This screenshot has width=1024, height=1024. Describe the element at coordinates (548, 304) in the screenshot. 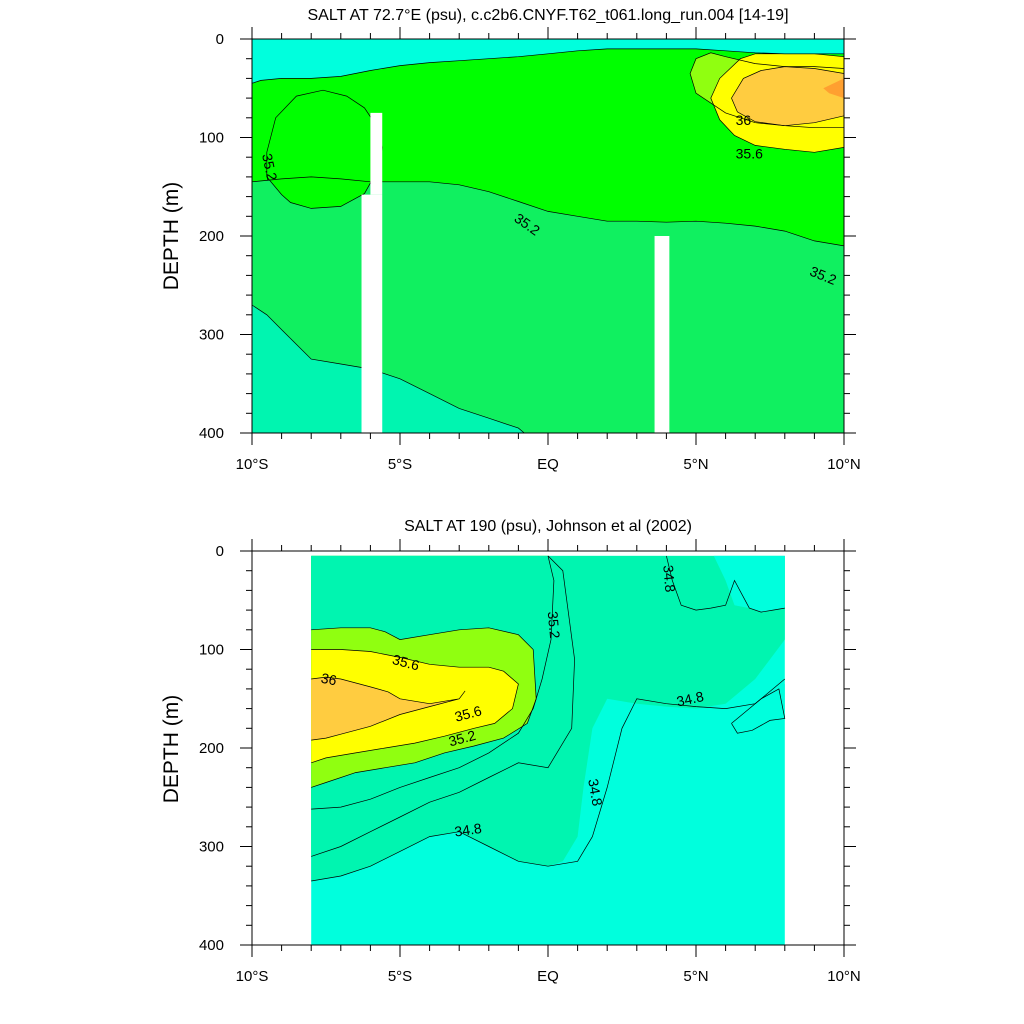

I see `salinity-band-35.2` at that location.